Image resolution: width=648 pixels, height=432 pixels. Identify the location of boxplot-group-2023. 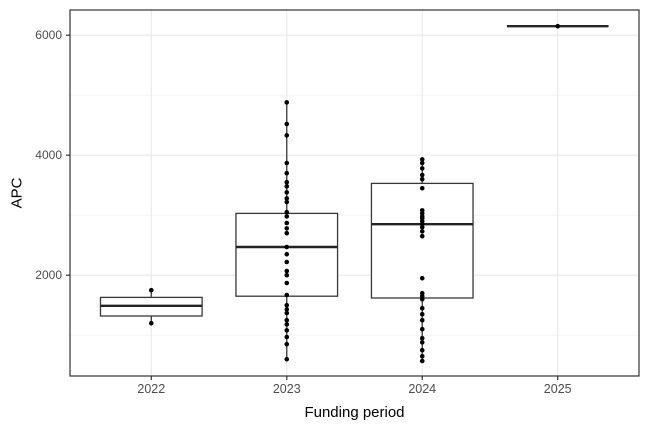
(287, 231).